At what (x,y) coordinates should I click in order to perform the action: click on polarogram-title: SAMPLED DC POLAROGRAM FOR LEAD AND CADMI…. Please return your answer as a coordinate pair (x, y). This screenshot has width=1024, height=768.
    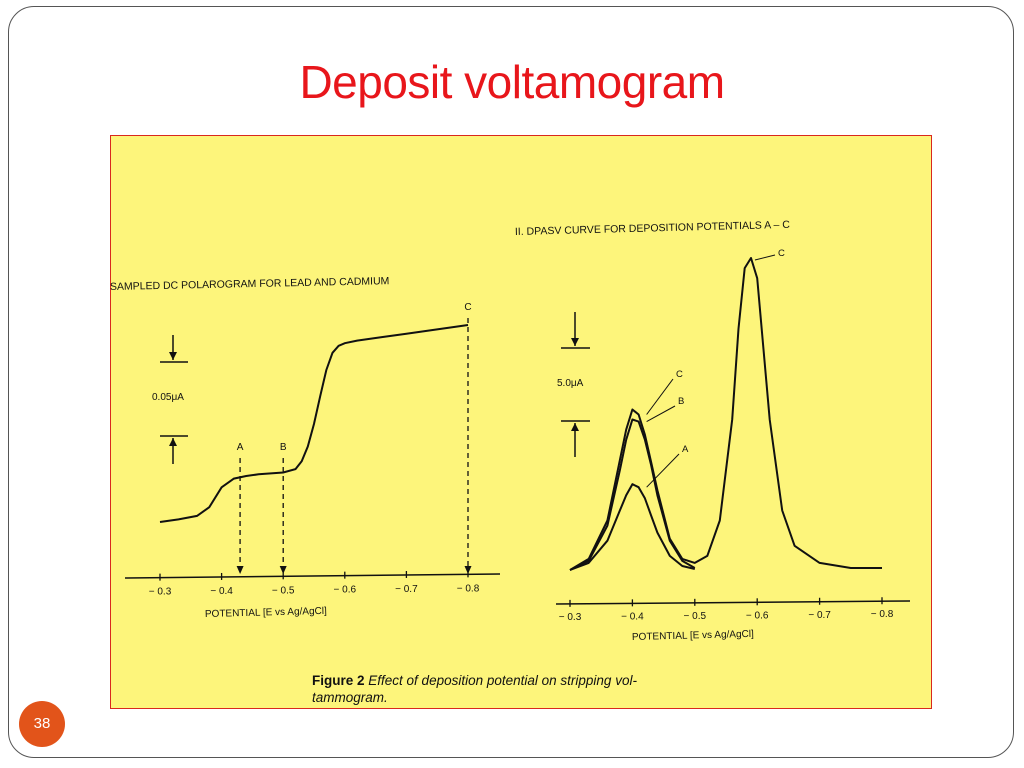
    Looking at the image, I should click on (250, 284).